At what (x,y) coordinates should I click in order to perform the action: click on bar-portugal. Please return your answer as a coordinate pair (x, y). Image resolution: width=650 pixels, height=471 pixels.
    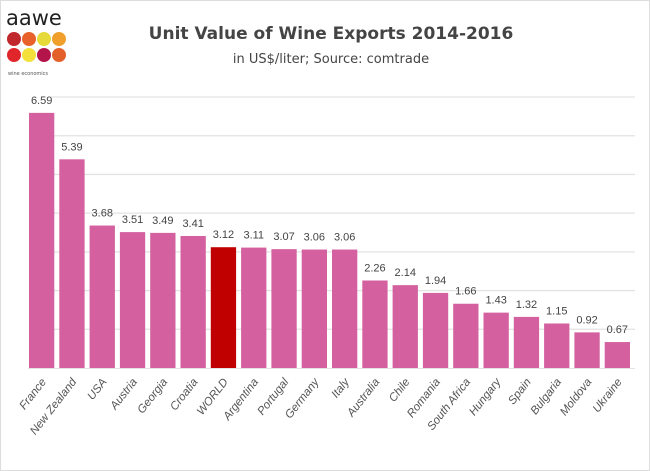
    Looking at the image, I should click on (284, 308).